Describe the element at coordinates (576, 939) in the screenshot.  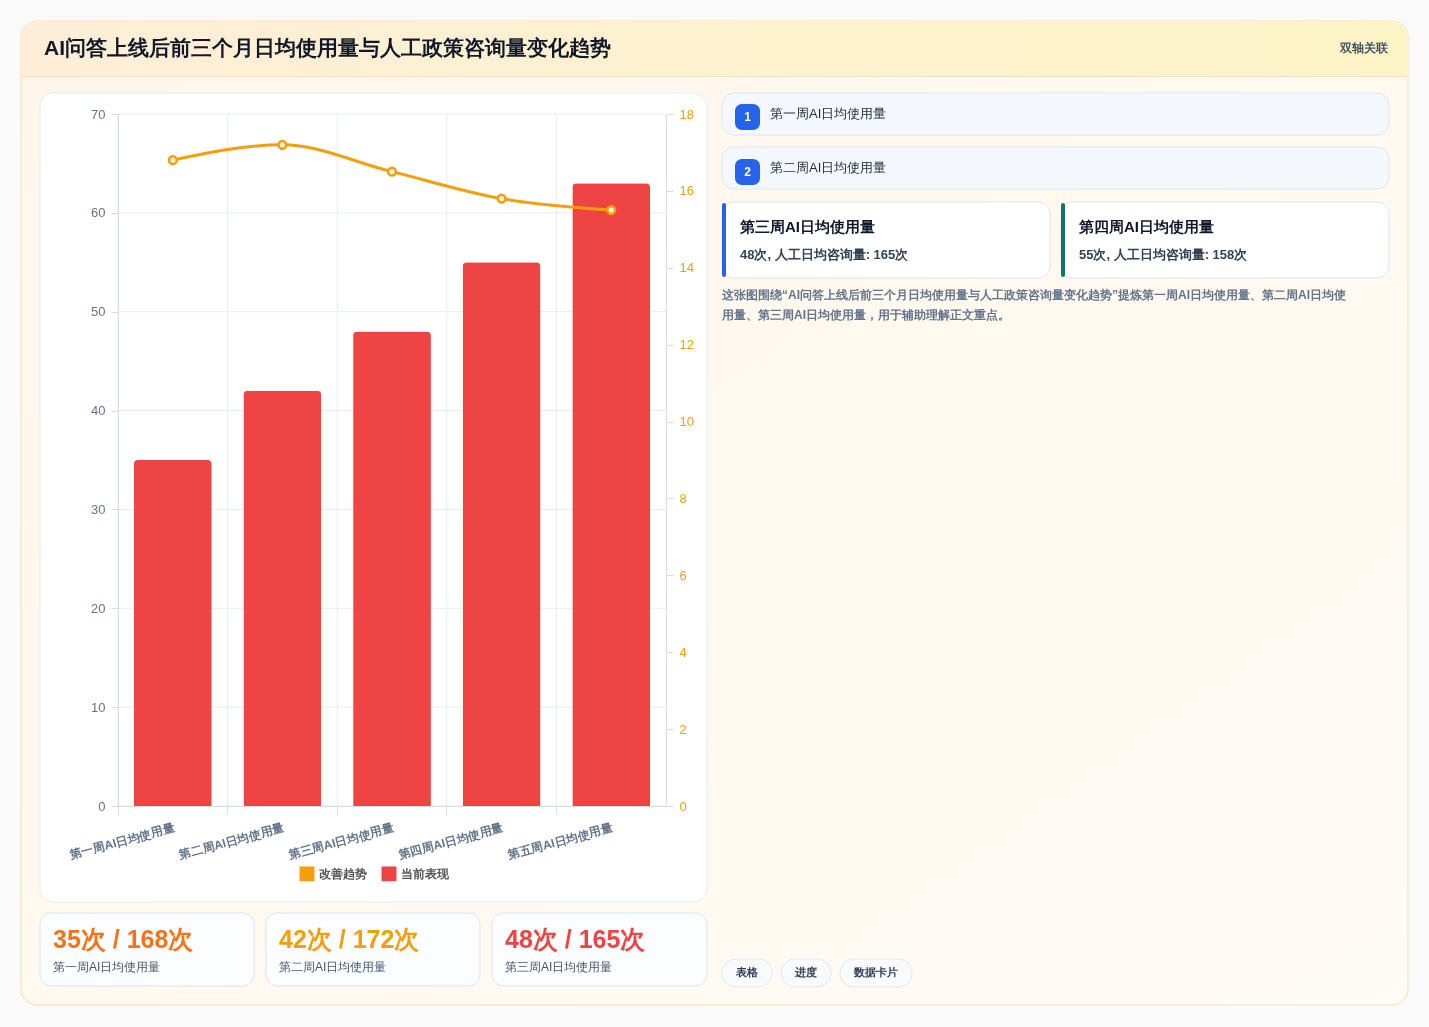
I see `text: 48次 / 165次` at that location.